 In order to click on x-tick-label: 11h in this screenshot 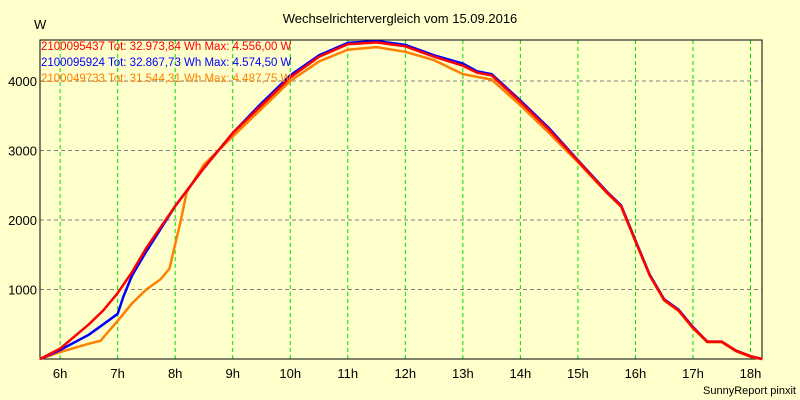, I will do `click(347, 373)`.